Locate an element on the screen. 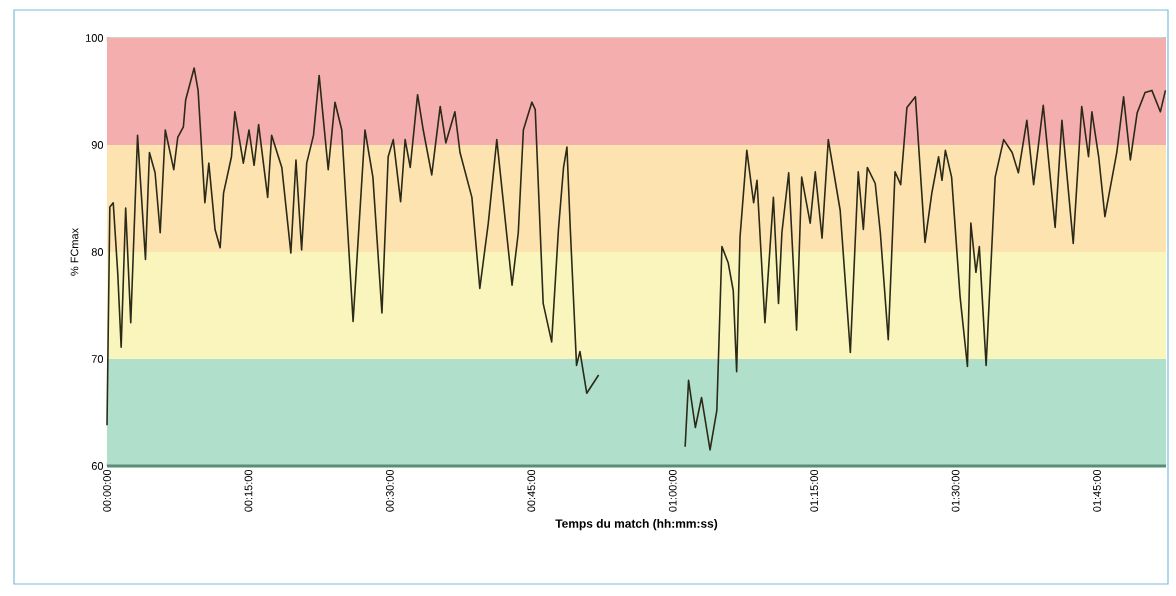 The image size is (1176, 596). x-tick-label: 01:30:00 is located at coordinates (955, 490).